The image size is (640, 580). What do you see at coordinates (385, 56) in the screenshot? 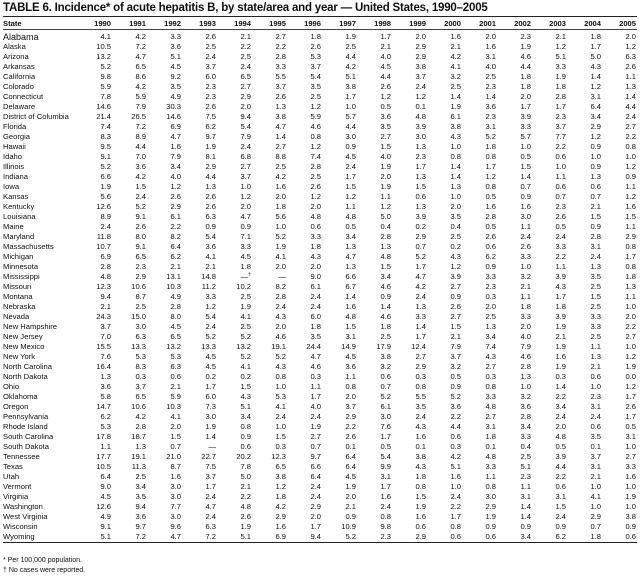
I see `incidence-value: 4.0` at bounding box center [385, 56].